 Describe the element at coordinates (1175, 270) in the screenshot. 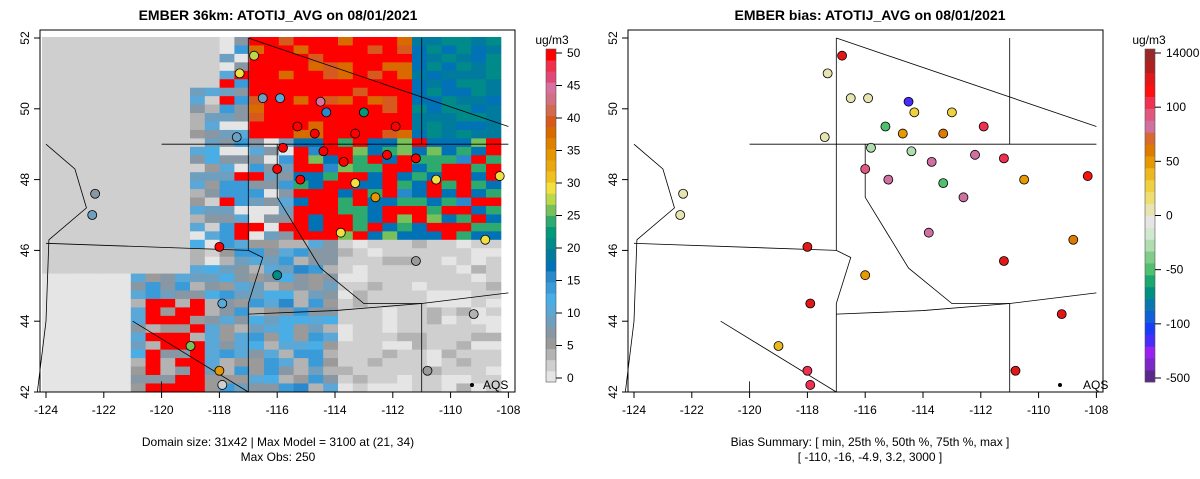

I see `legend-tick-label: -50` at that location.